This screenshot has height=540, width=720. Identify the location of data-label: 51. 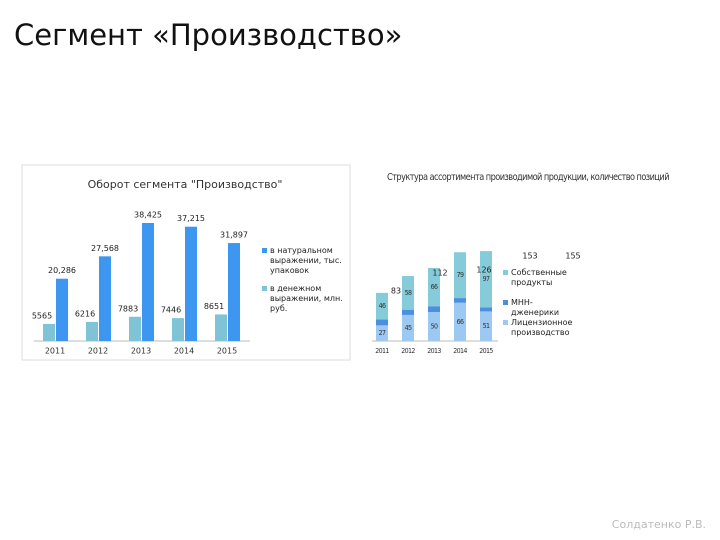
(486, 326).